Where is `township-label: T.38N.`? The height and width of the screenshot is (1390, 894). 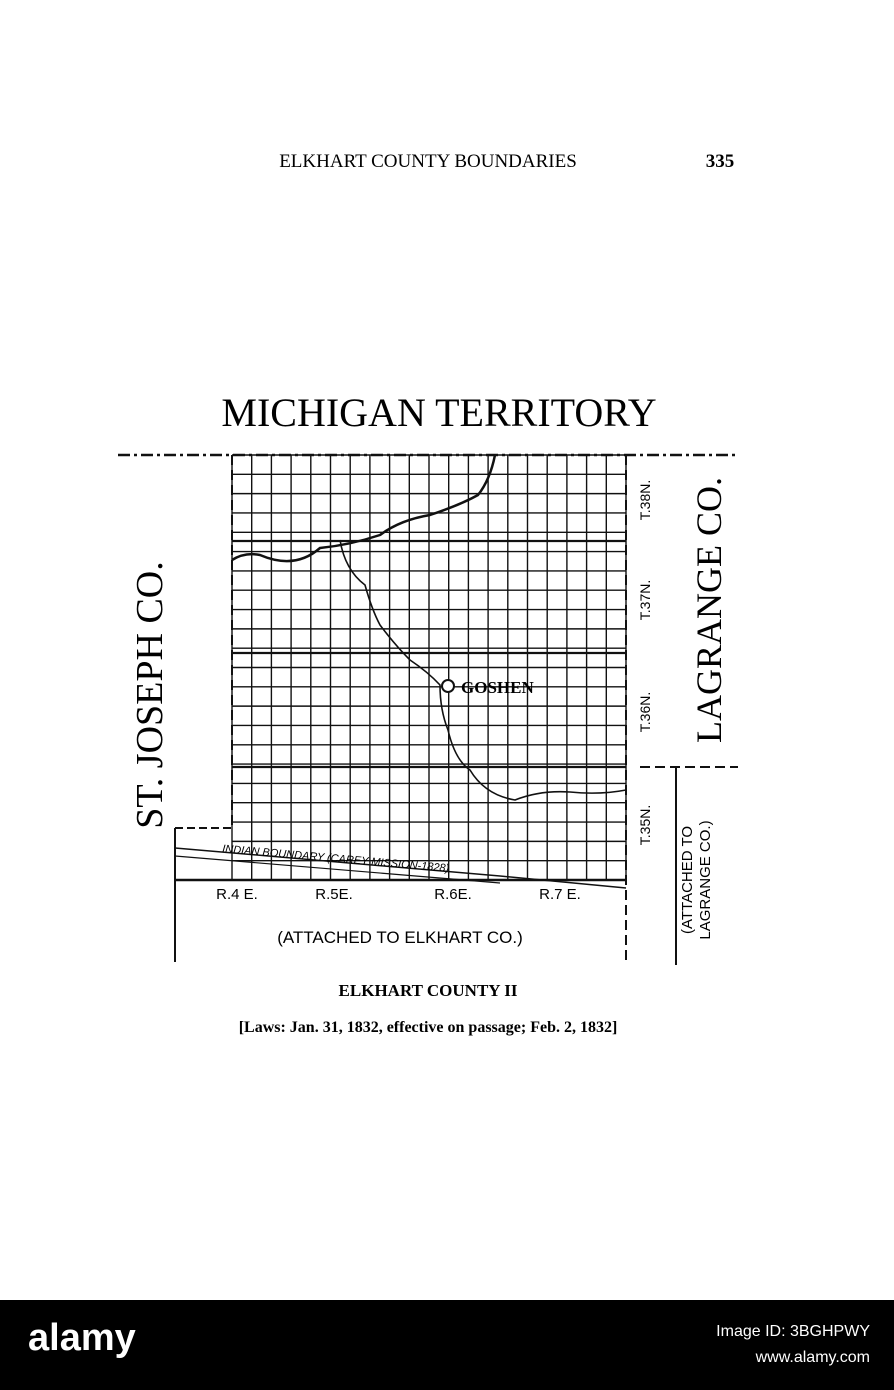
township-label: T.38N. is located at coordinates (645, 500).